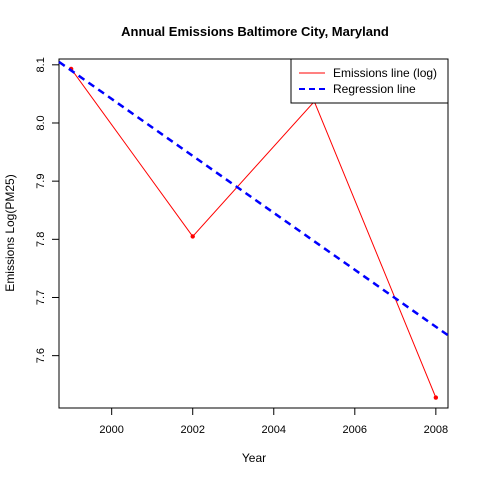 This screenshot has height=485, width=480. I want to click on legend-box, so click(369, 81).